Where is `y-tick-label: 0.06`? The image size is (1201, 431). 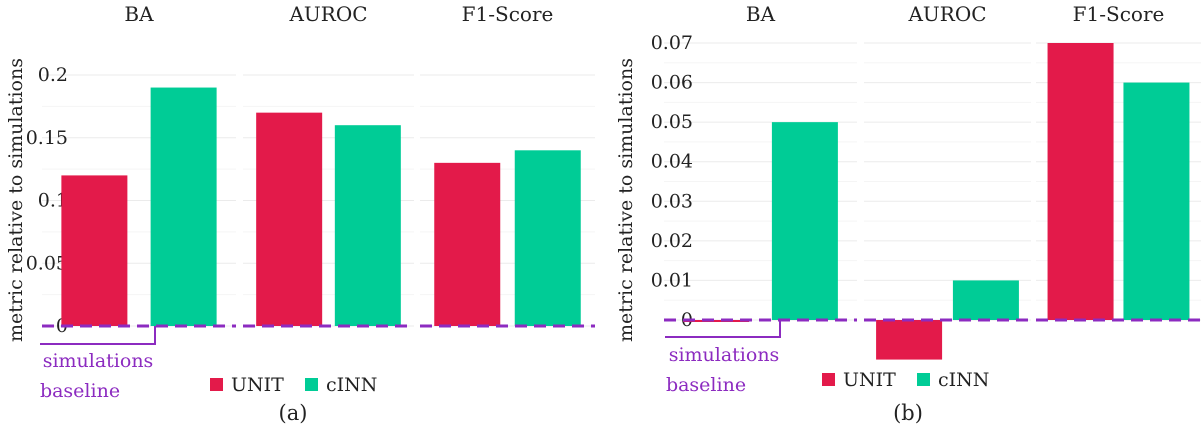 y-tick-label: 0.06 is located at coordinates (672, 83).